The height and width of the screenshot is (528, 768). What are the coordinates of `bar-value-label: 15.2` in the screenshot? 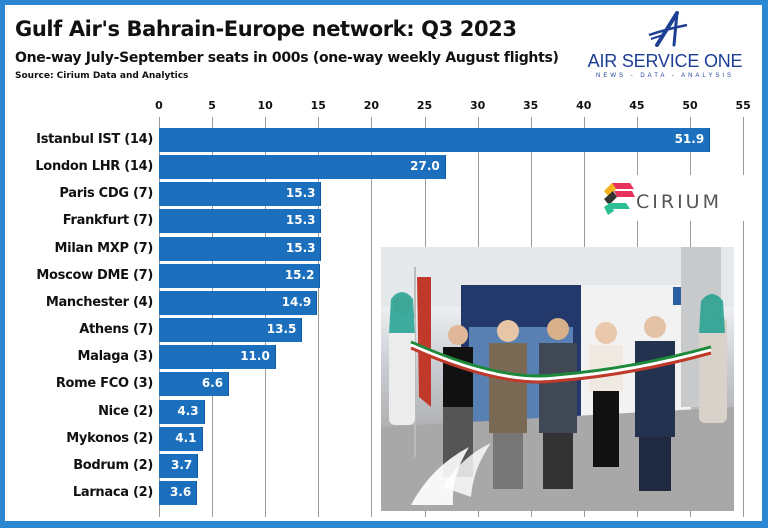 It's located at (299, 274).